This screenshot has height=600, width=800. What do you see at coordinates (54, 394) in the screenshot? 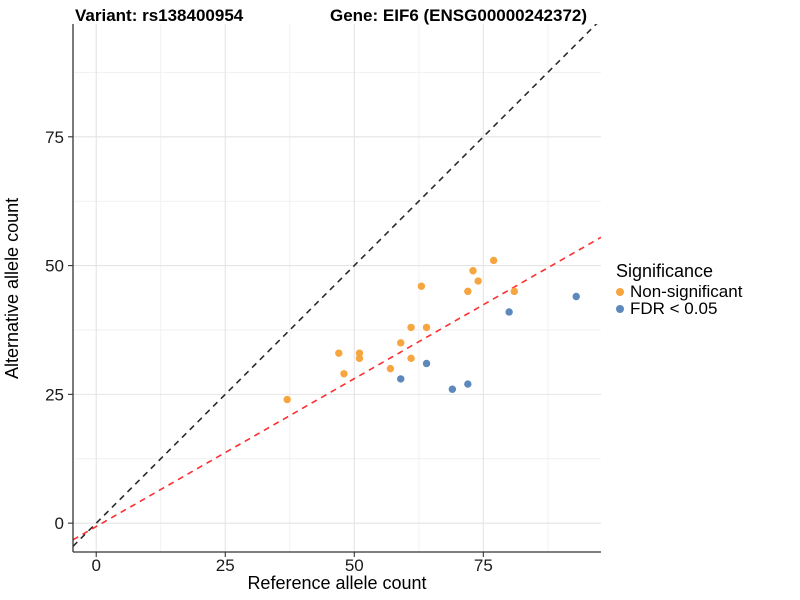
I see `y-tick-label: 25` at bounding box center [54, 394].